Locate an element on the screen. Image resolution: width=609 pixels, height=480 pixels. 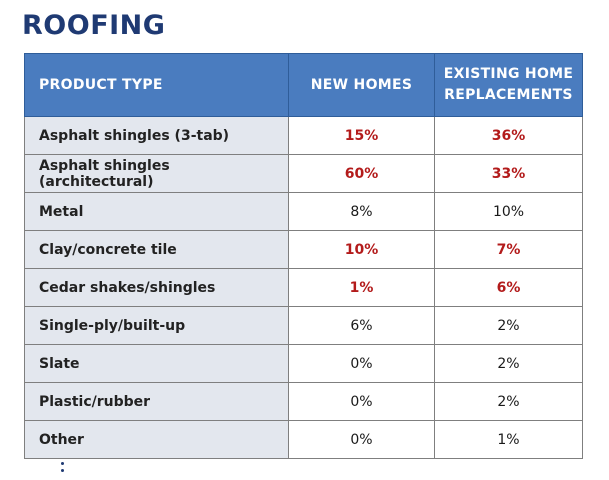
product-name: Slate is located at coordinates (156, 363).